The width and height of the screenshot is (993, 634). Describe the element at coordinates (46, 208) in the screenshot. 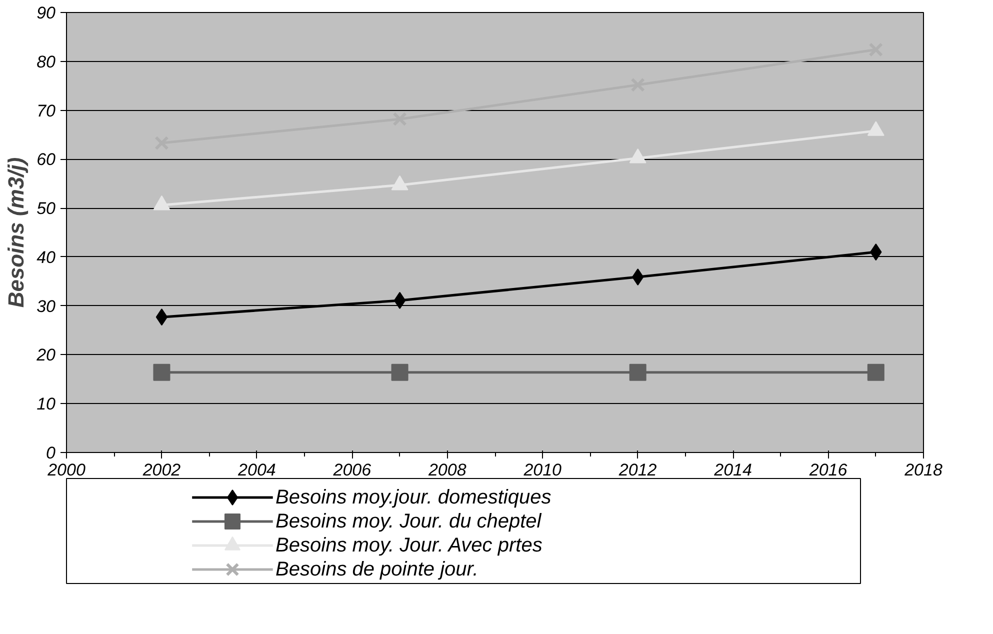

I see `y-tick-label: 50` at that location.